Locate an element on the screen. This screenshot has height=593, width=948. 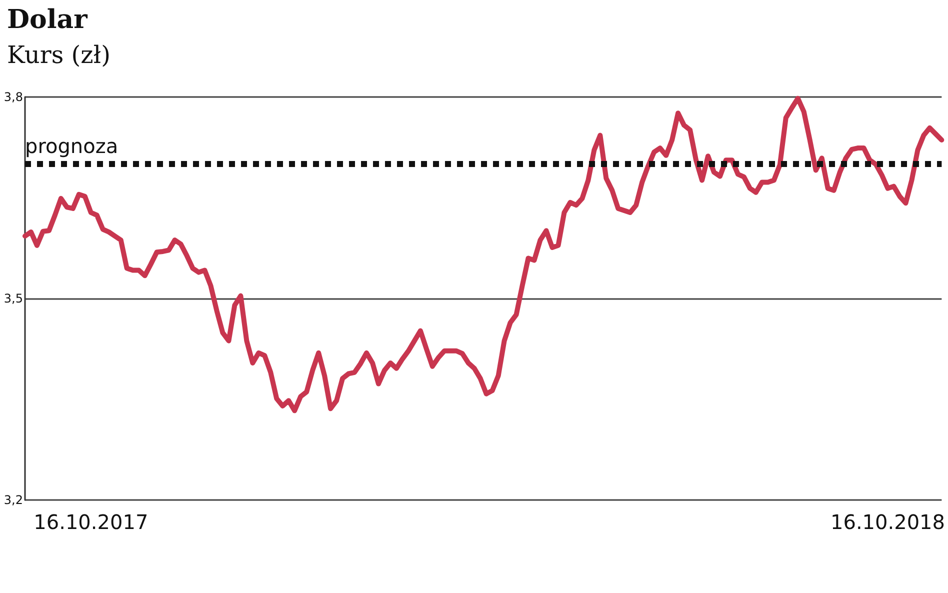
x-tick-label: 16.10.2018 is located at coordinates (887, 522).